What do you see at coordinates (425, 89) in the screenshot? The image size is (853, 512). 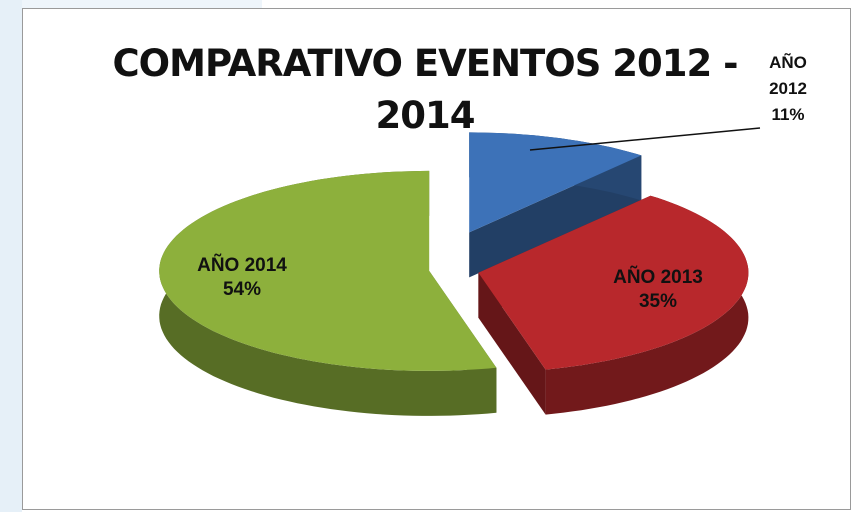 I see `chart-title: COMPARATIVO EVENTOS 2012 - 2014` at bounding box center [425, 89].